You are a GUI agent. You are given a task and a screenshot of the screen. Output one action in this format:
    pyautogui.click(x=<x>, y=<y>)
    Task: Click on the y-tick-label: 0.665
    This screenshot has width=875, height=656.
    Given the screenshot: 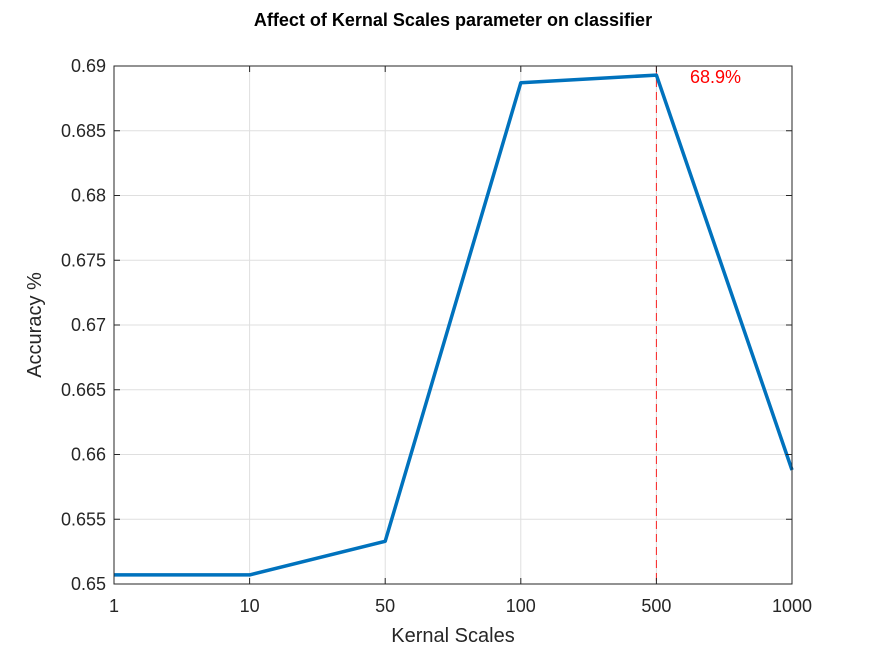 What is the action you would take?
    pyautogui.click(x=83, y=390)
    